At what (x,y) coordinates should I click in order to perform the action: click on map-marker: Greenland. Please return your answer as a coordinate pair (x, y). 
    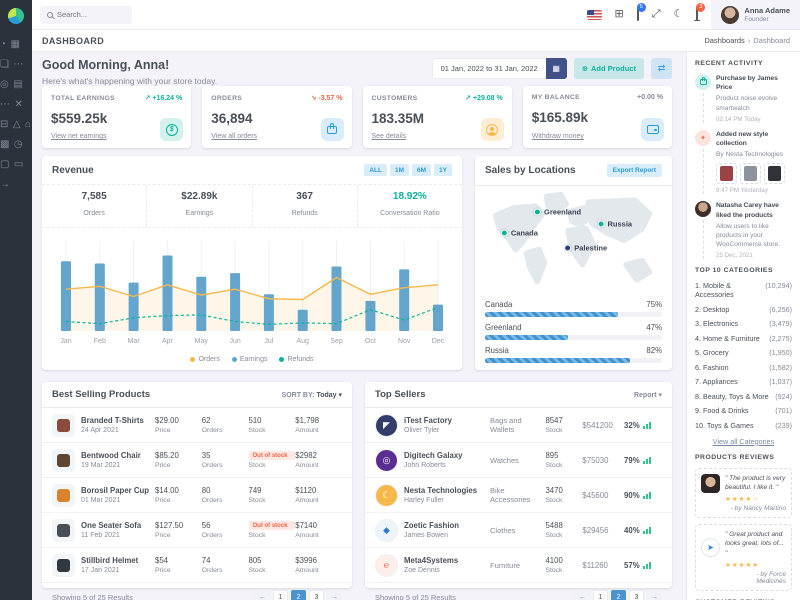
    Looking at the image, I should click on (557, 211).